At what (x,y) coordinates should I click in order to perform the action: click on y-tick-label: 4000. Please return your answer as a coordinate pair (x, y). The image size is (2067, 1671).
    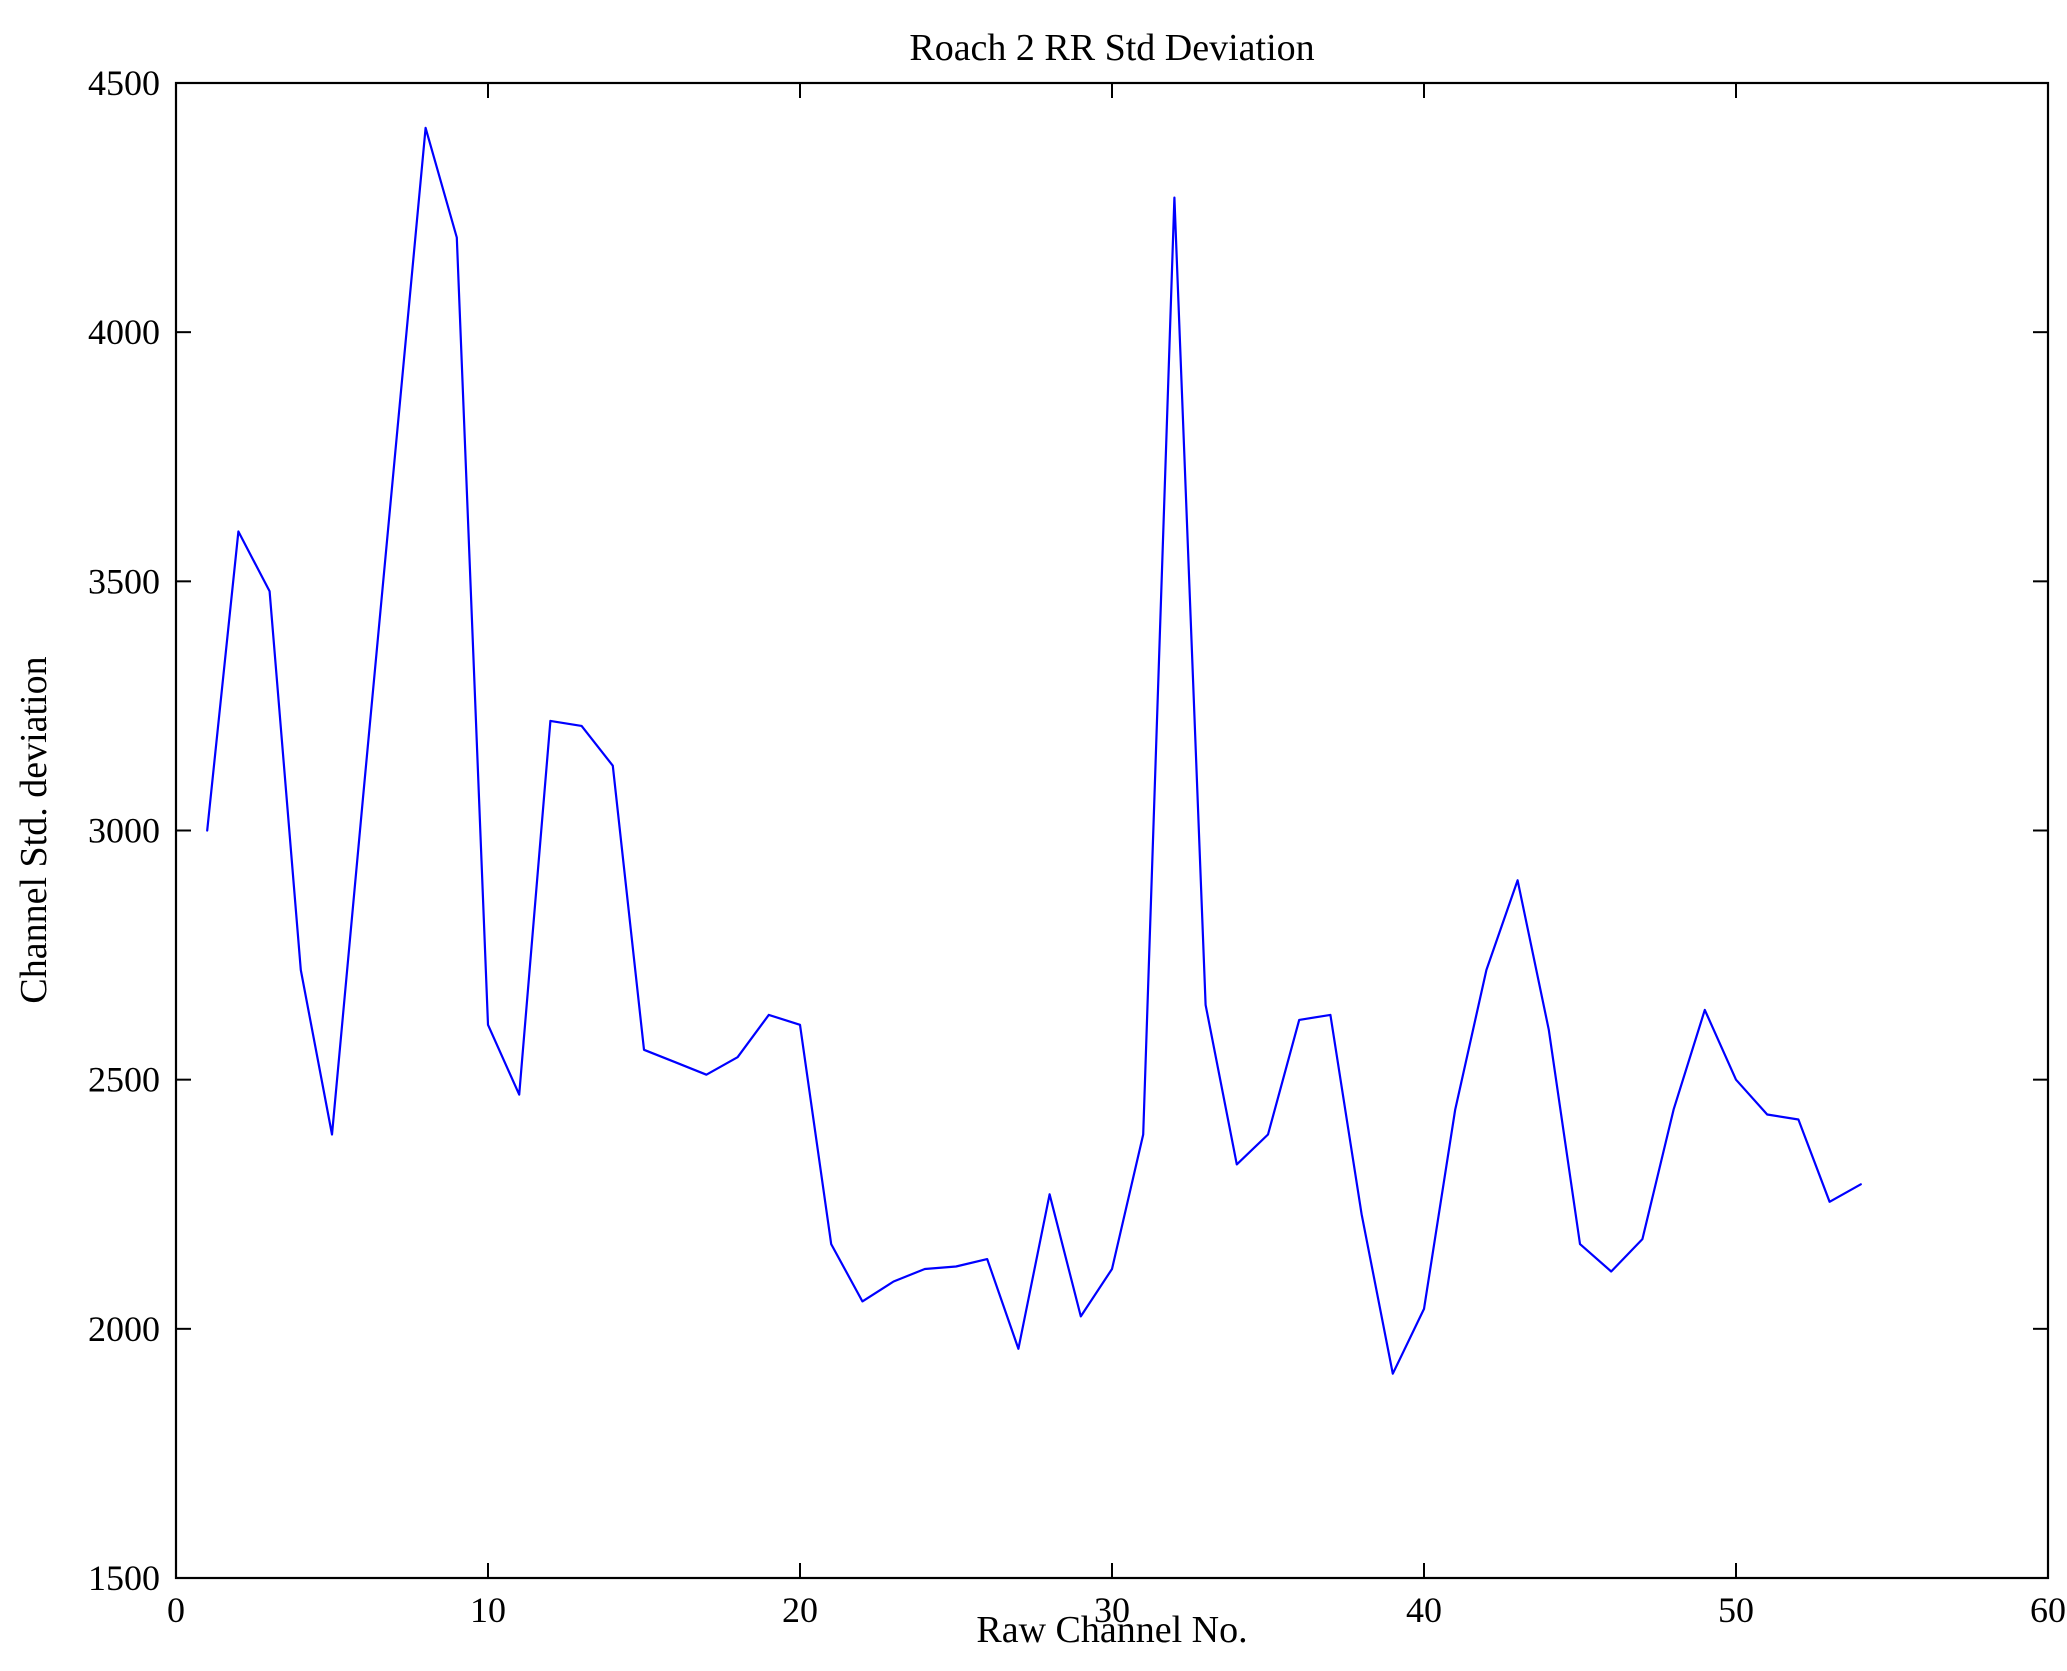
    Looking at the image, I should click on (124, 332).